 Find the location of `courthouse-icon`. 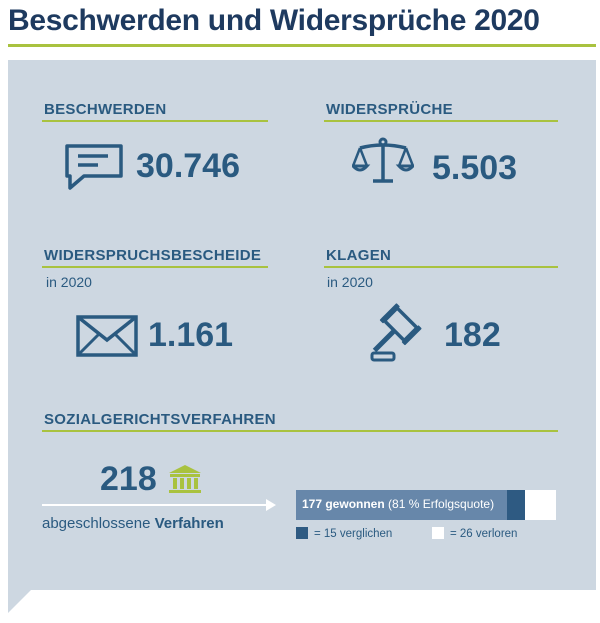

courthouse-icon is located at coordinates (185, 479).